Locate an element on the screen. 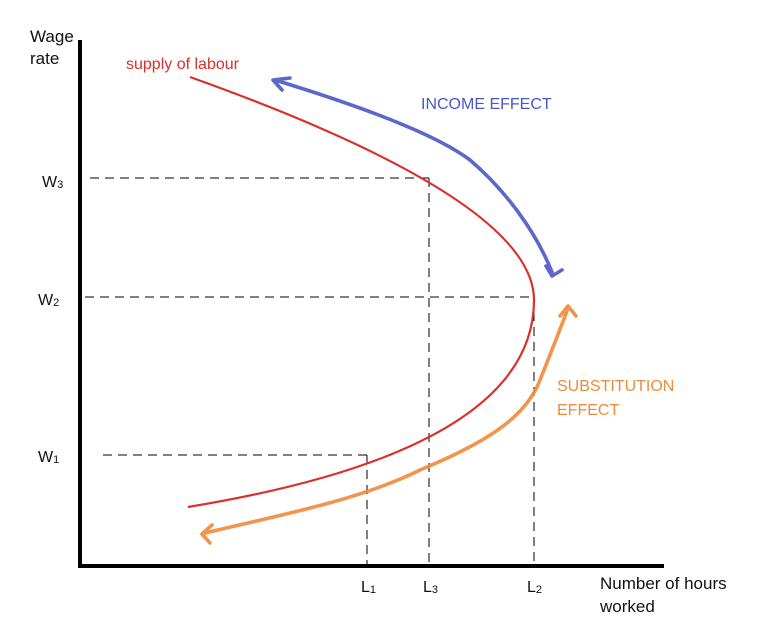  l1-label-sub: 1 is located at coordinates (373, 590).